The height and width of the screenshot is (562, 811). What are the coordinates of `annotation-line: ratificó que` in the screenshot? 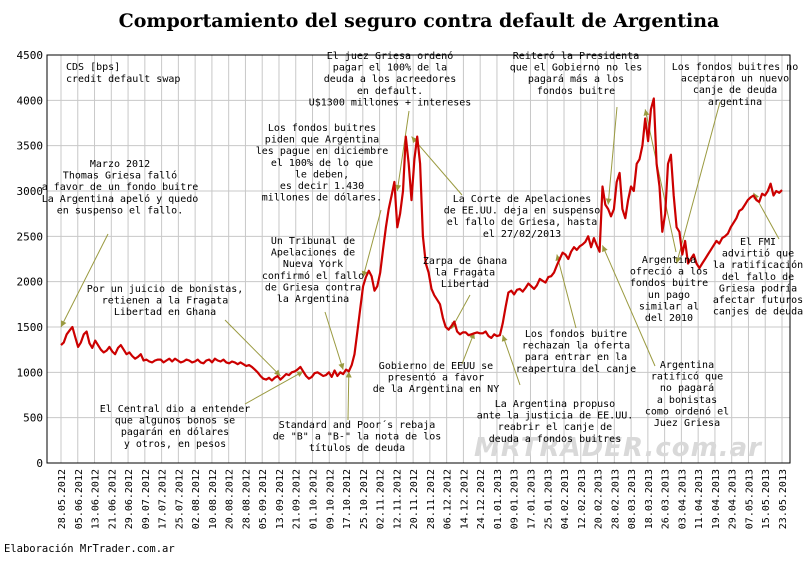 It's located at (687, 377).